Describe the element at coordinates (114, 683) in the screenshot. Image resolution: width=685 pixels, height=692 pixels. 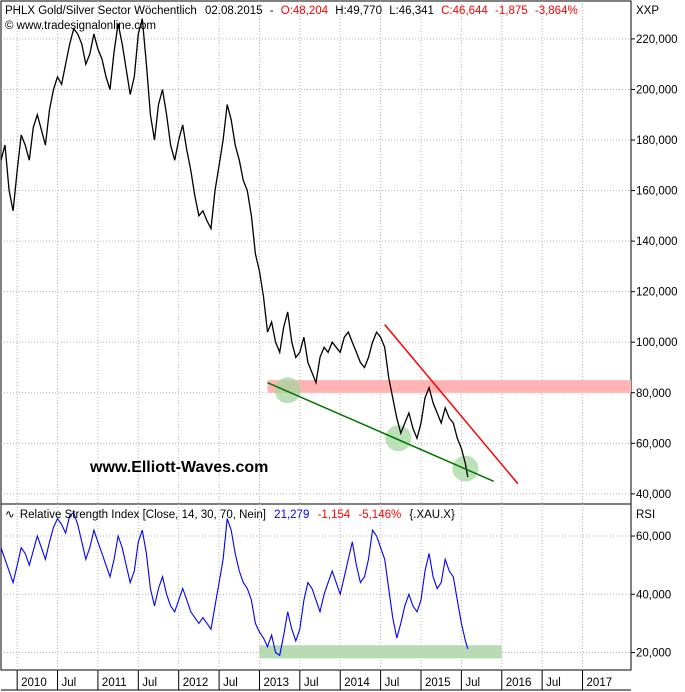
I see `x-tick-label: 2011` at that location.